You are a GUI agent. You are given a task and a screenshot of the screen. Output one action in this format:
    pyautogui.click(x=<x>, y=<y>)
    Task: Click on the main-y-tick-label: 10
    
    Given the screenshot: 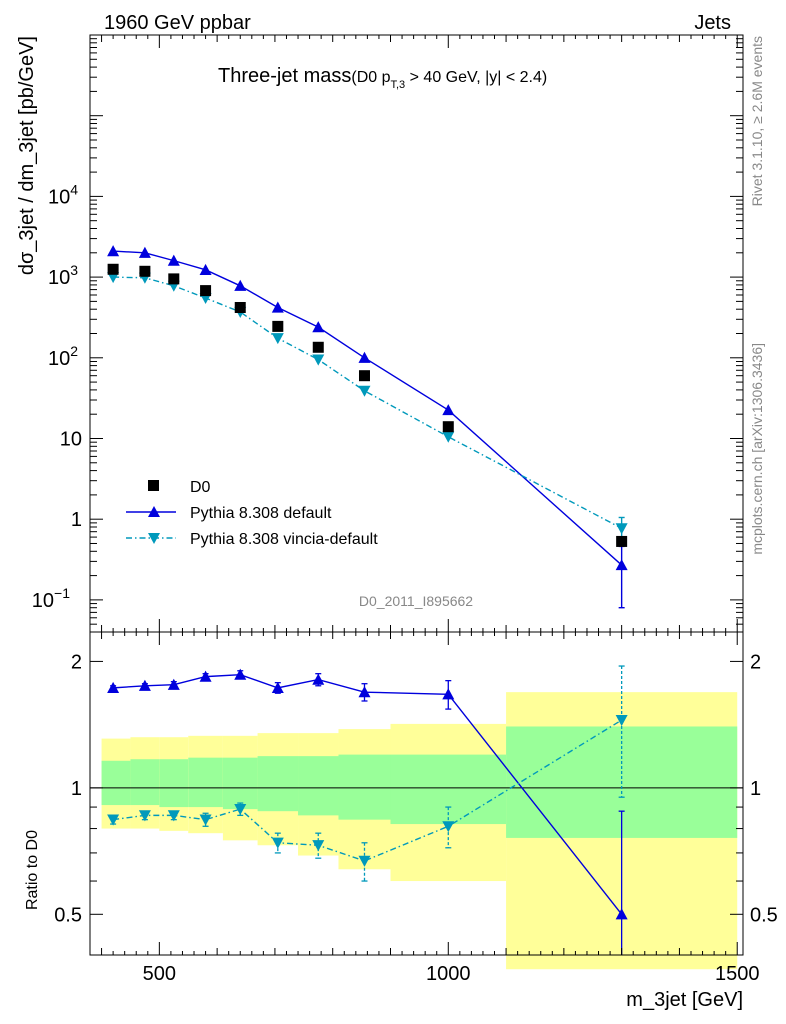 What is the action you would take?
    pyautogui.click(x=71, y=439)
    